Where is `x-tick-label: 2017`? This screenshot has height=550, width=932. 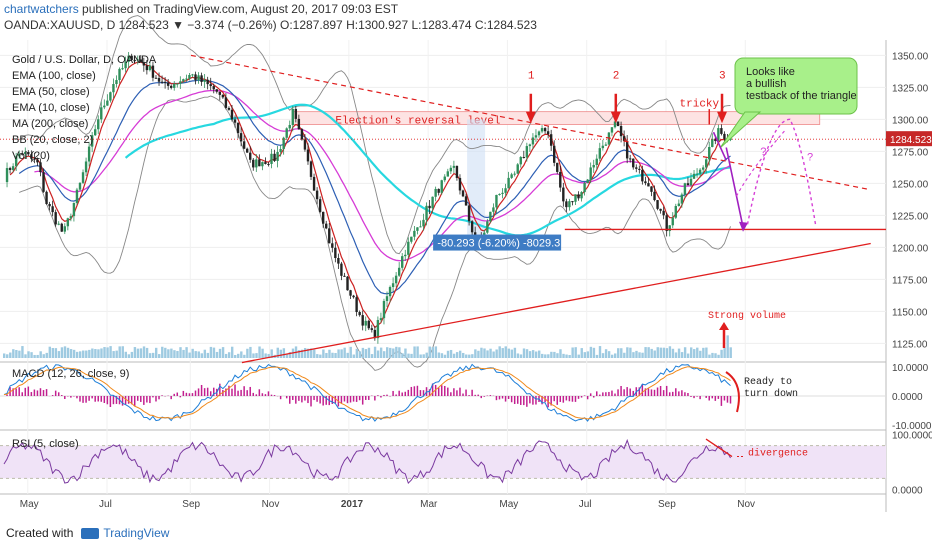
x-tick-label: 2017 is located at coordinates (352, 504).